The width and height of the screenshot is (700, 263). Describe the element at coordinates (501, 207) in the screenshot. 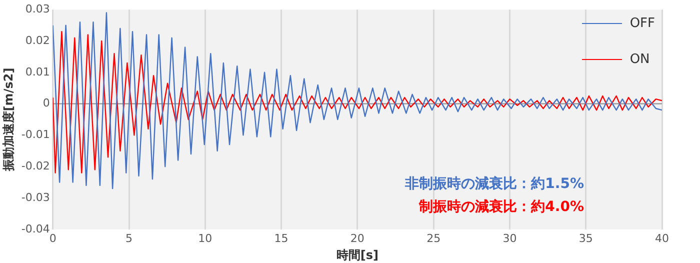

I see `annotation: 制振時の減衰比：約4.0%` at that location.